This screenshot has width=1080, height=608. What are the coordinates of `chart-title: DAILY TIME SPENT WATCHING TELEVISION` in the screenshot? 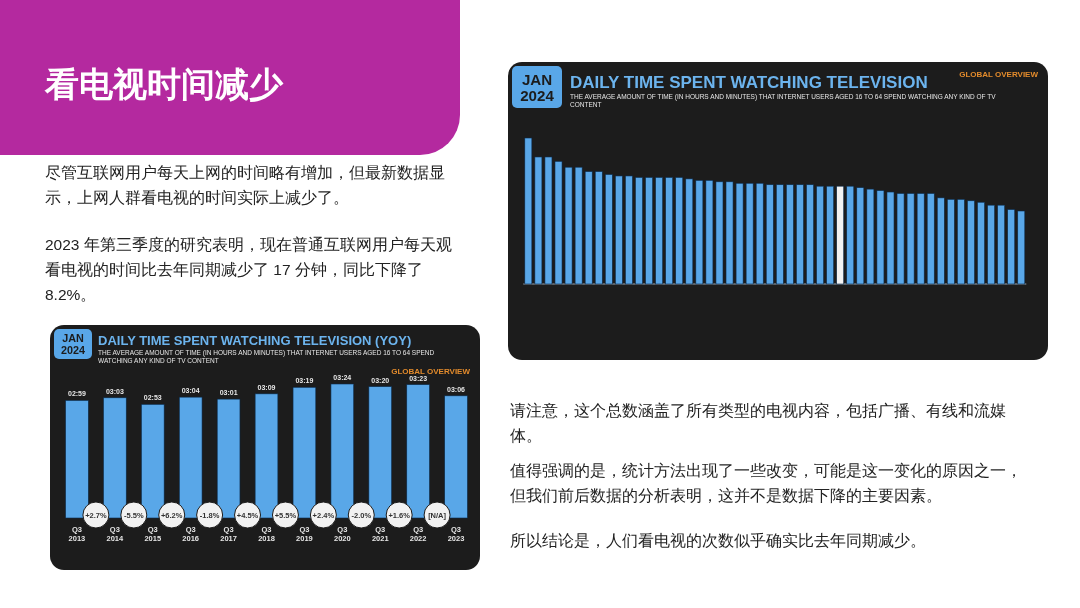 It's located at (749, 82).